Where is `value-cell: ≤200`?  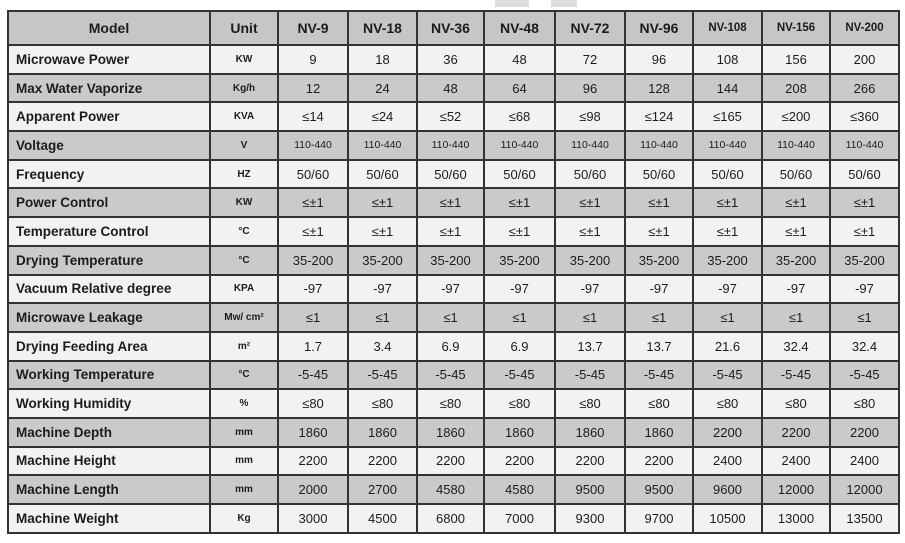 value-cell: ≤200 is located at coordinates (796, 117).